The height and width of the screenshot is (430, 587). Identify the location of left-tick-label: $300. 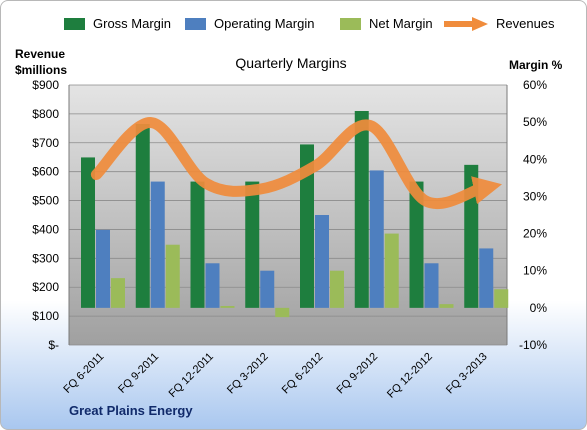
(45, 258).